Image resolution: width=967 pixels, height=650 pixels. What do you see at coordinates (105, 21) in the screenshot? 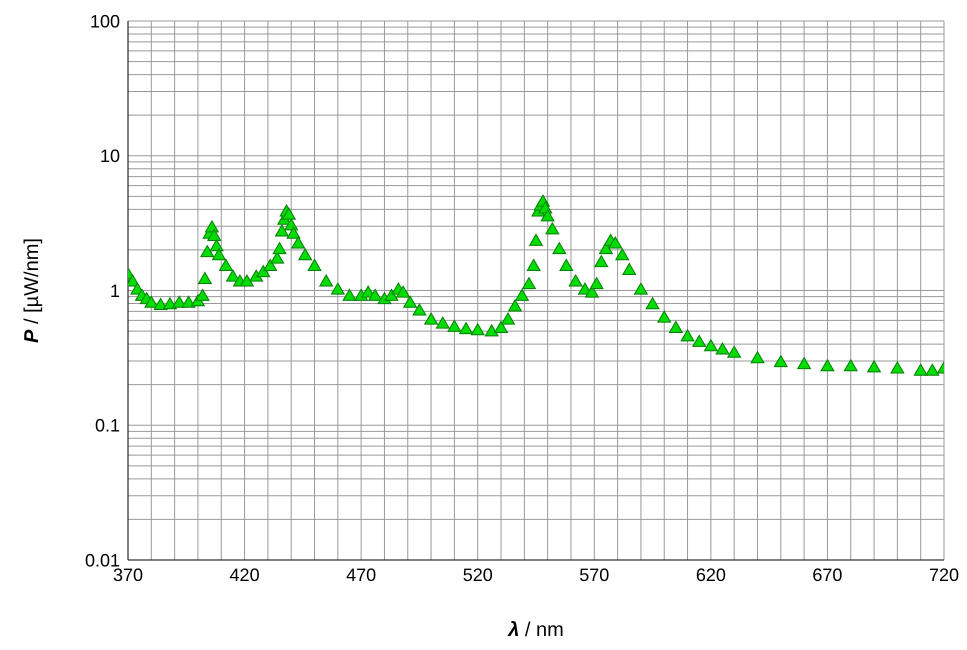
I see `y-tick-label: 100` at bounding box center [105, 21].